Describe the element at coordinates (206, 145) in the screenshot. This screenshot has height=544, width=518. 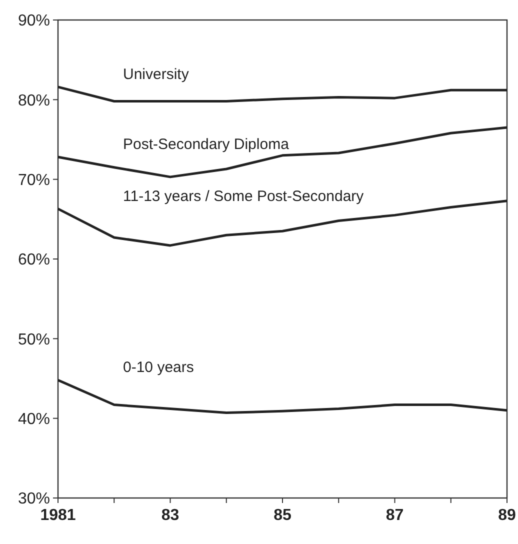
I see `series-label: Post-Secondary Diploma` at that location.